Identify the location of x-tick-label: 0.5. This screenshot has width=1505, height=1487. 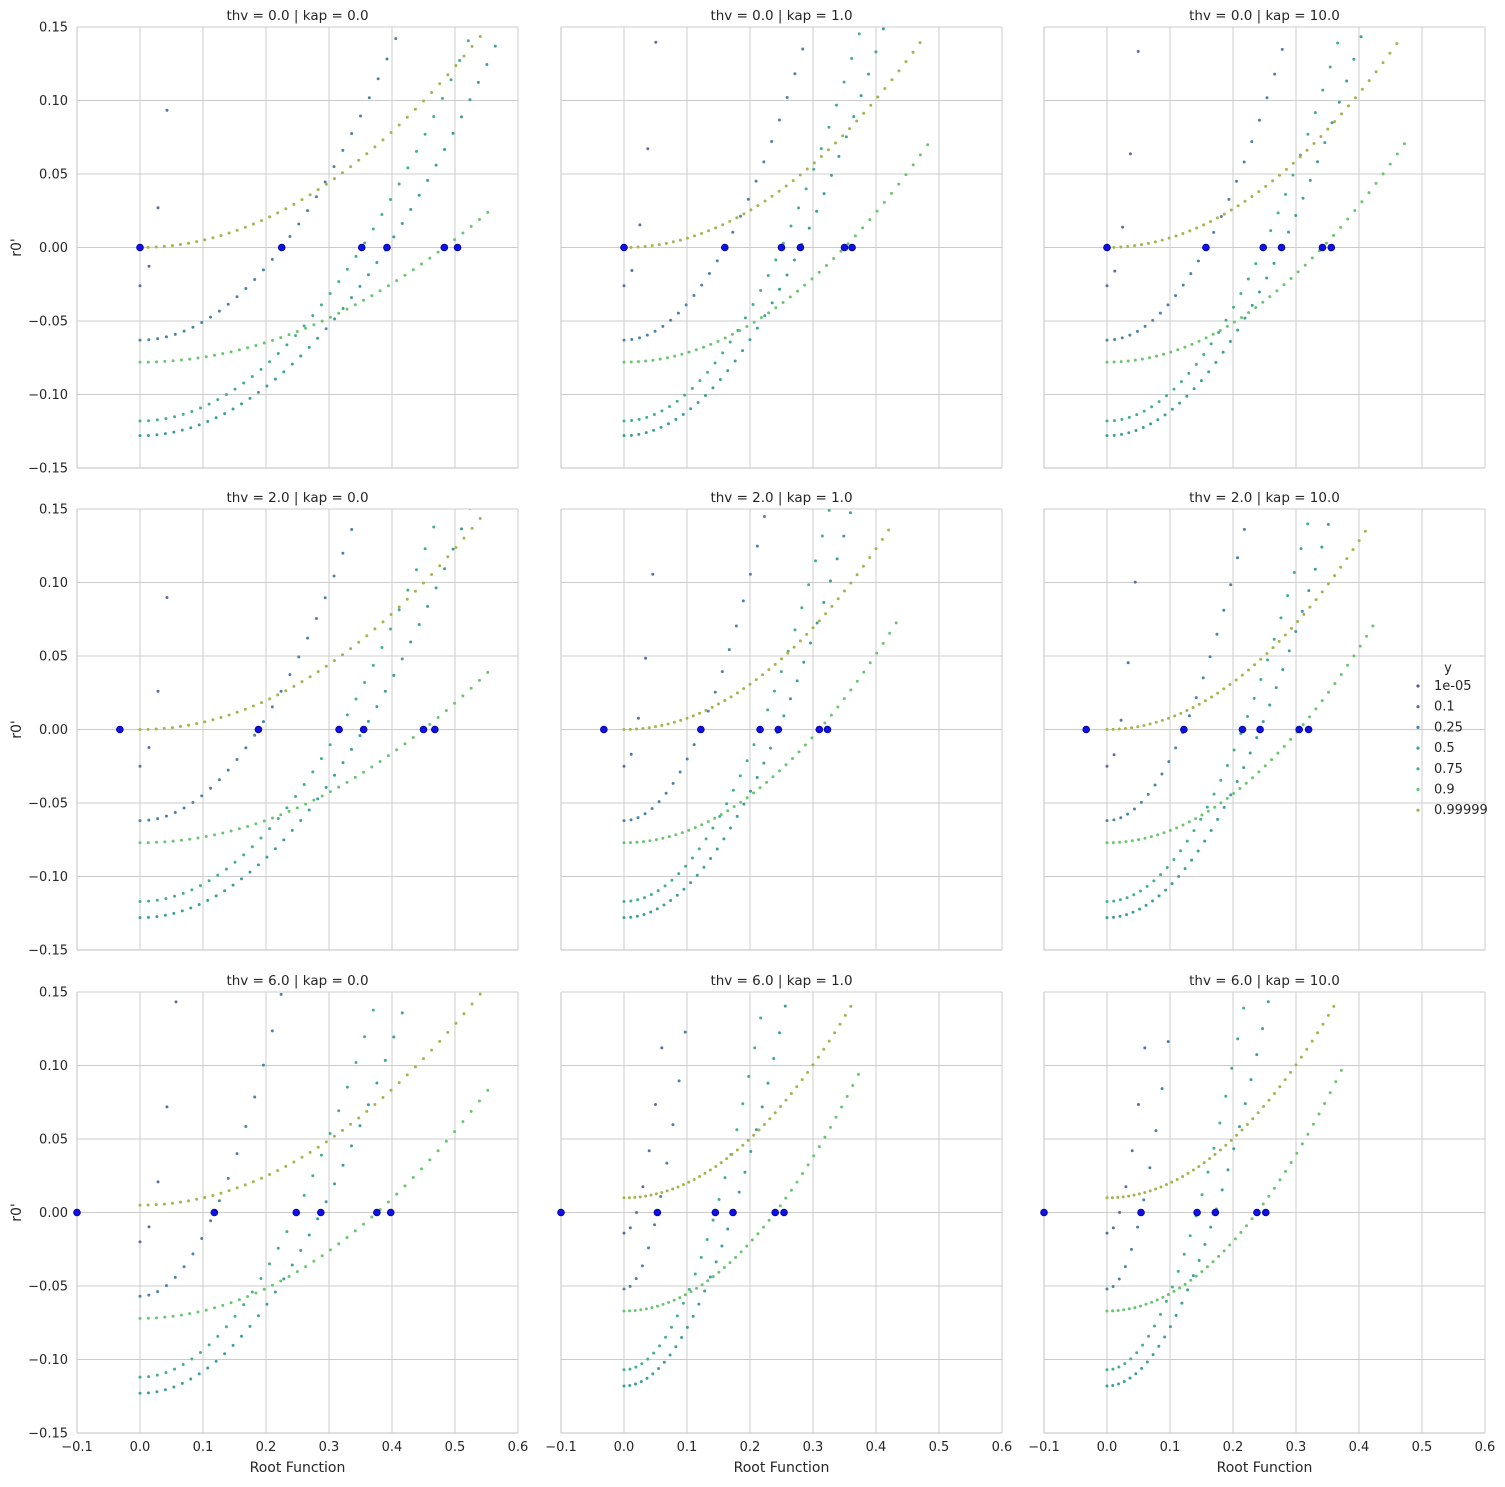
(455, 1447).